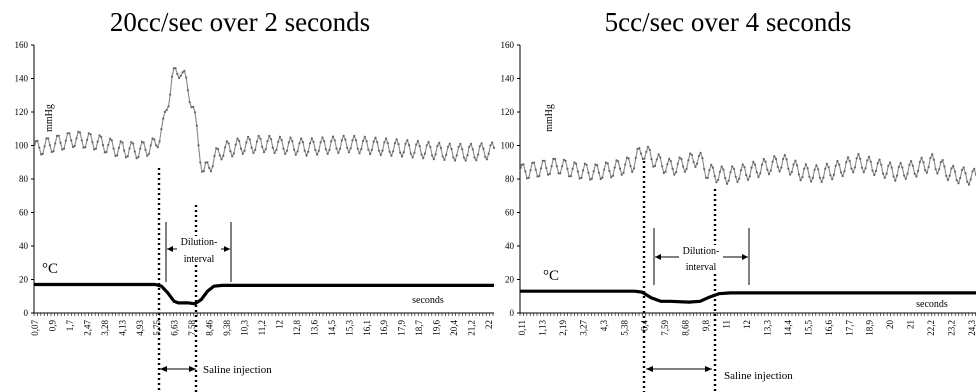  What do you see at coordinates (264, 120) in the screenshot?
I see `pressure-series-points` at bounding box center [264, 120].